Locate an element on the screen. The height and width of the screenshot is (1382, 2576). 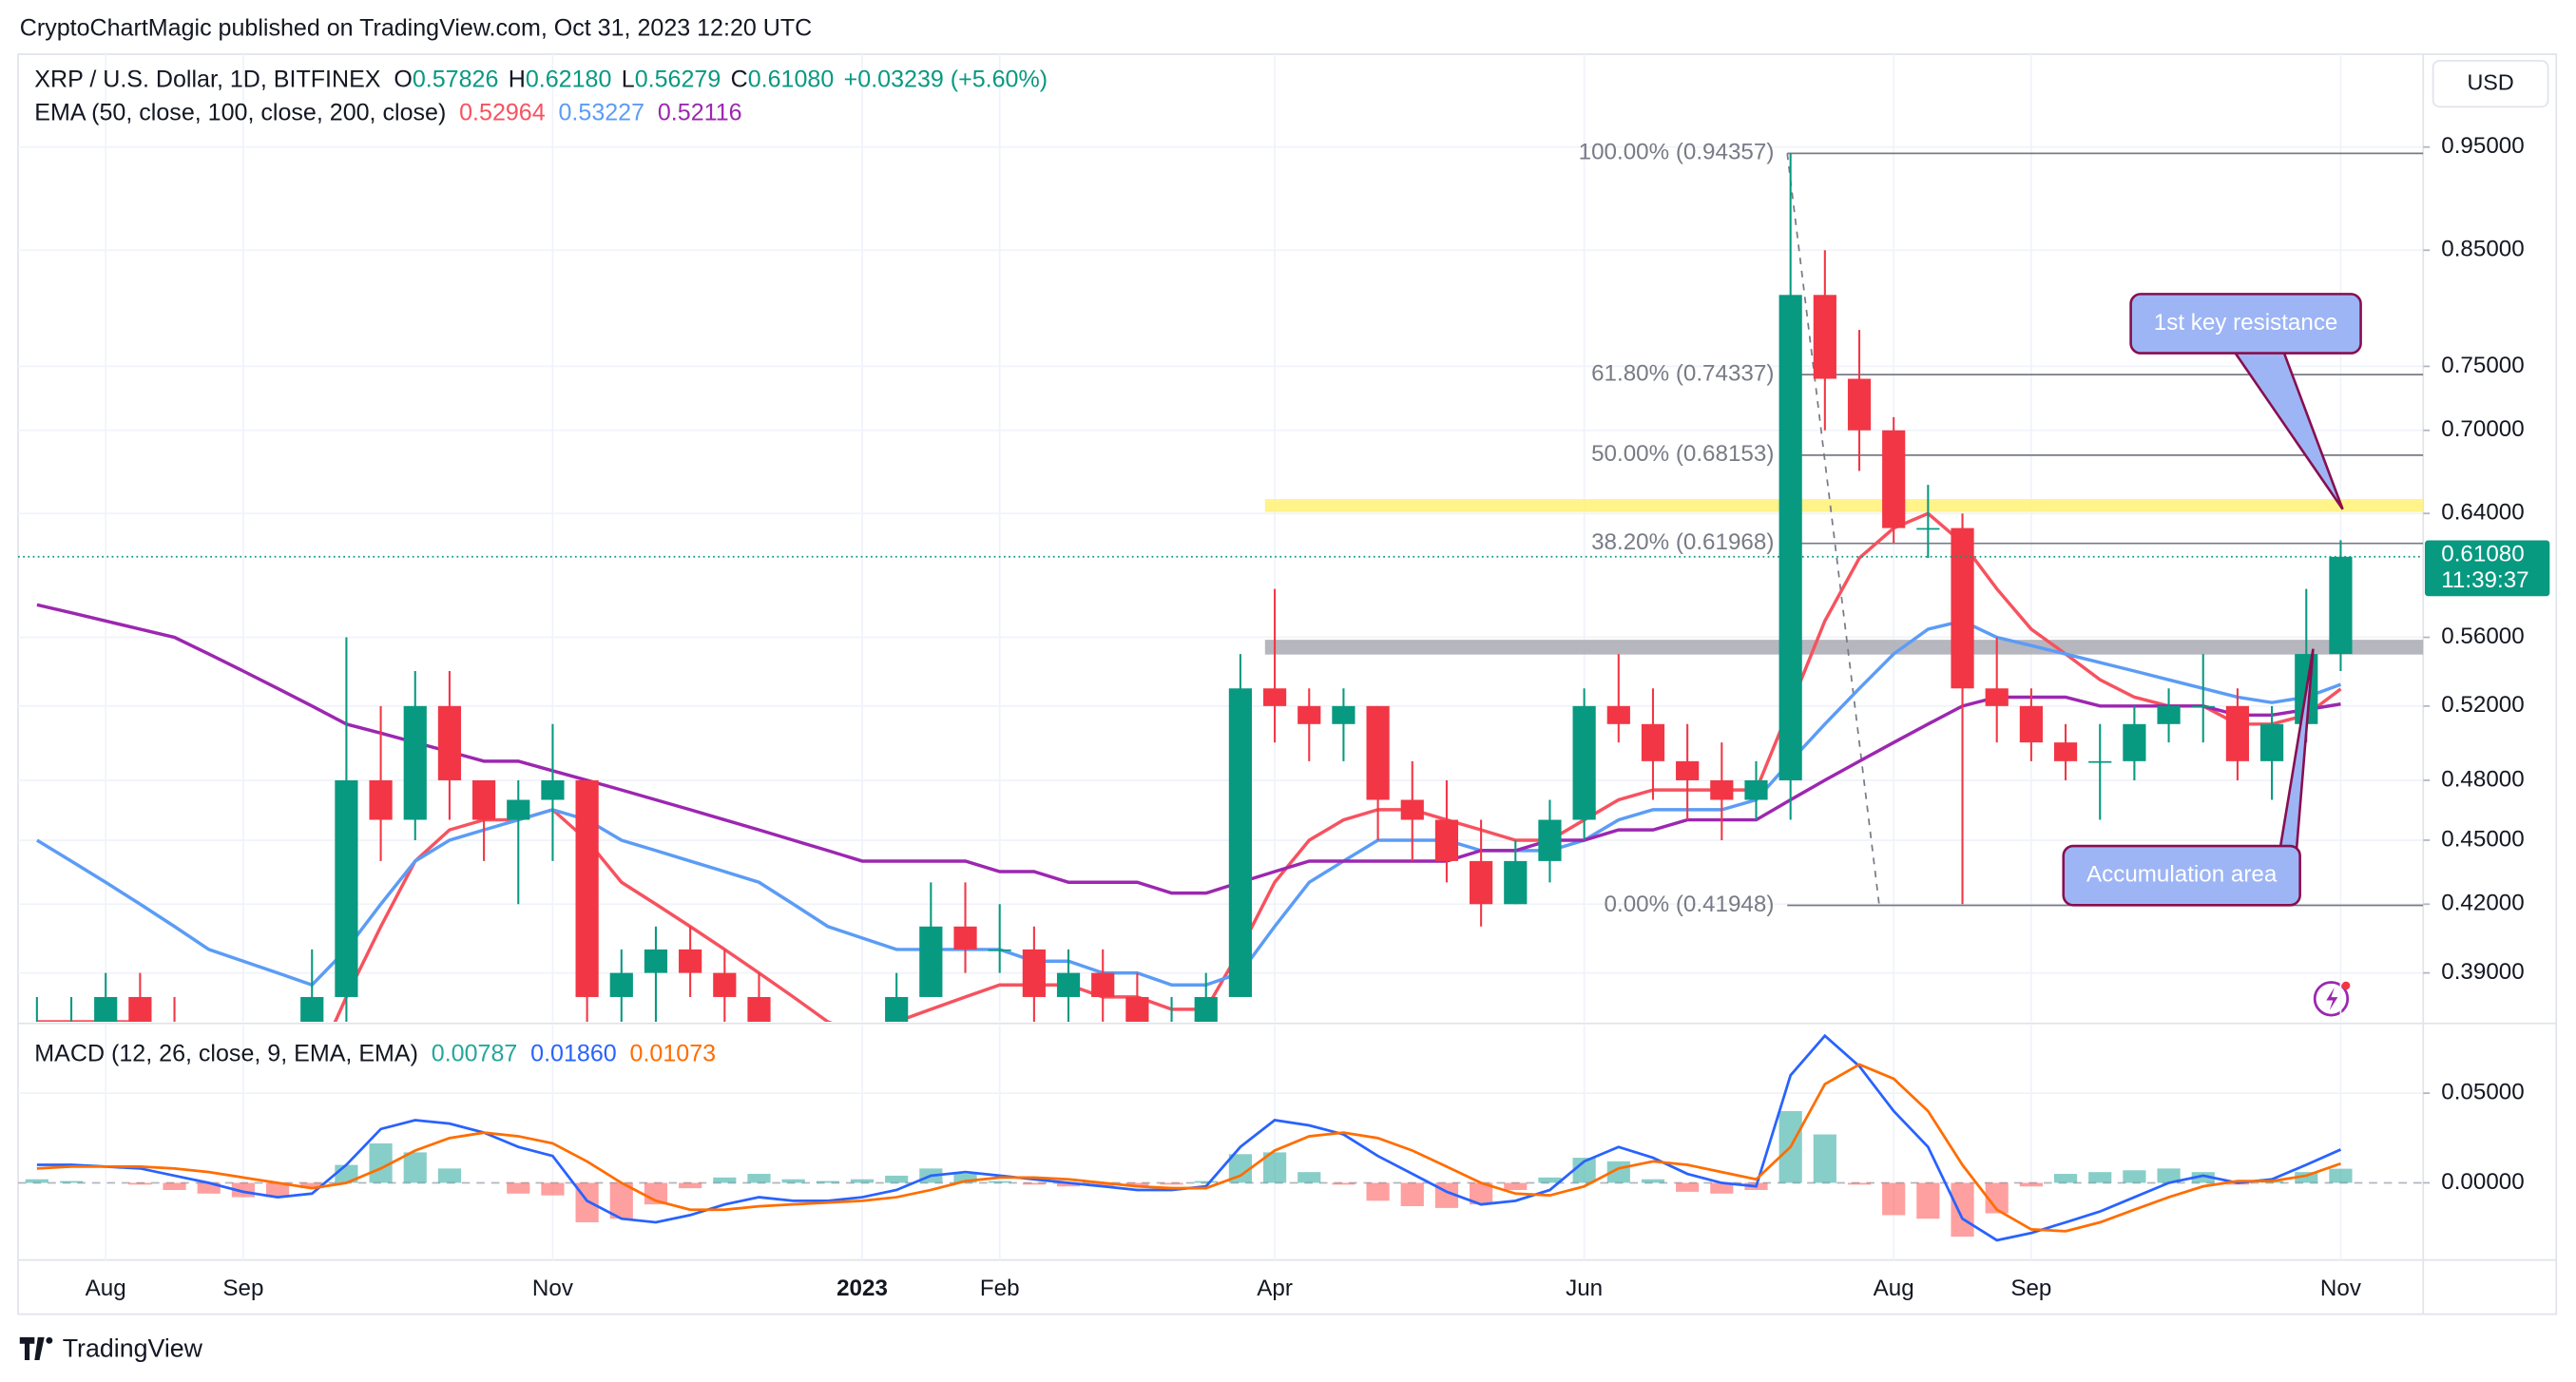
ohlc-key: L is located at coordinates (629, 79).